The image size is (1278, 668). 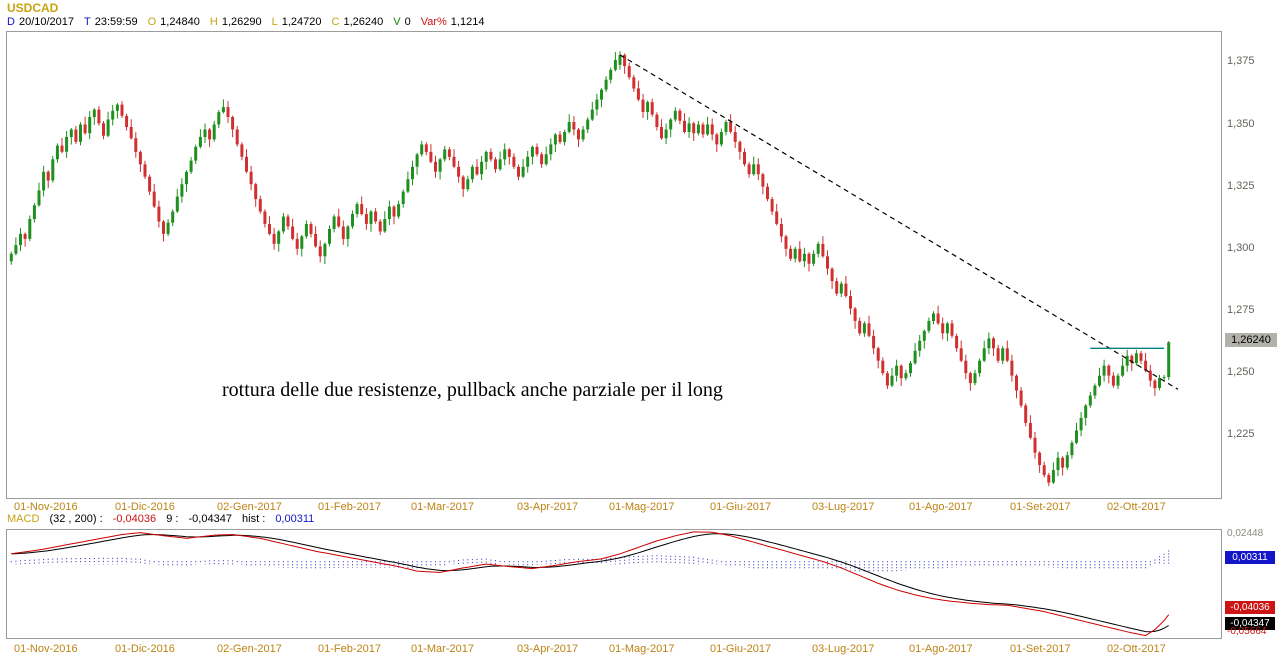 What do you see at coordinates (254, 519) in the screenshot?
I see `macd-hist-label: hist :` at bounding box center [254, 519].